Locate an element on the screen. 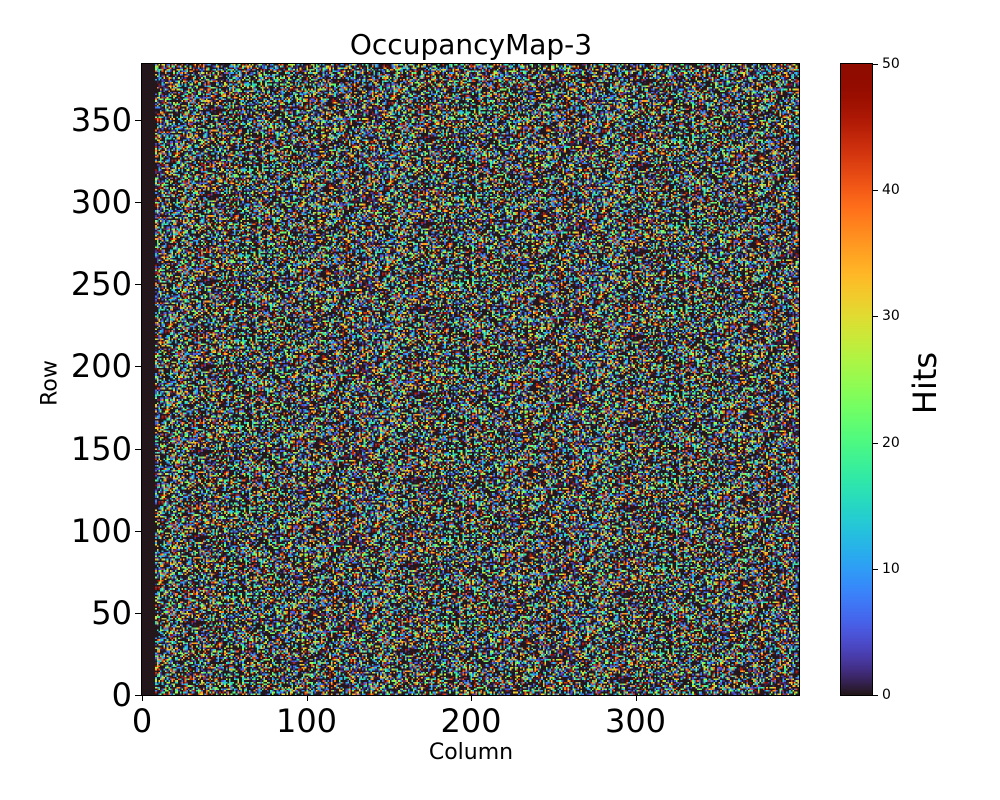 This screenshot has height=800, width=1000. x-axis-label: Column is located at coordinates (471, 752).